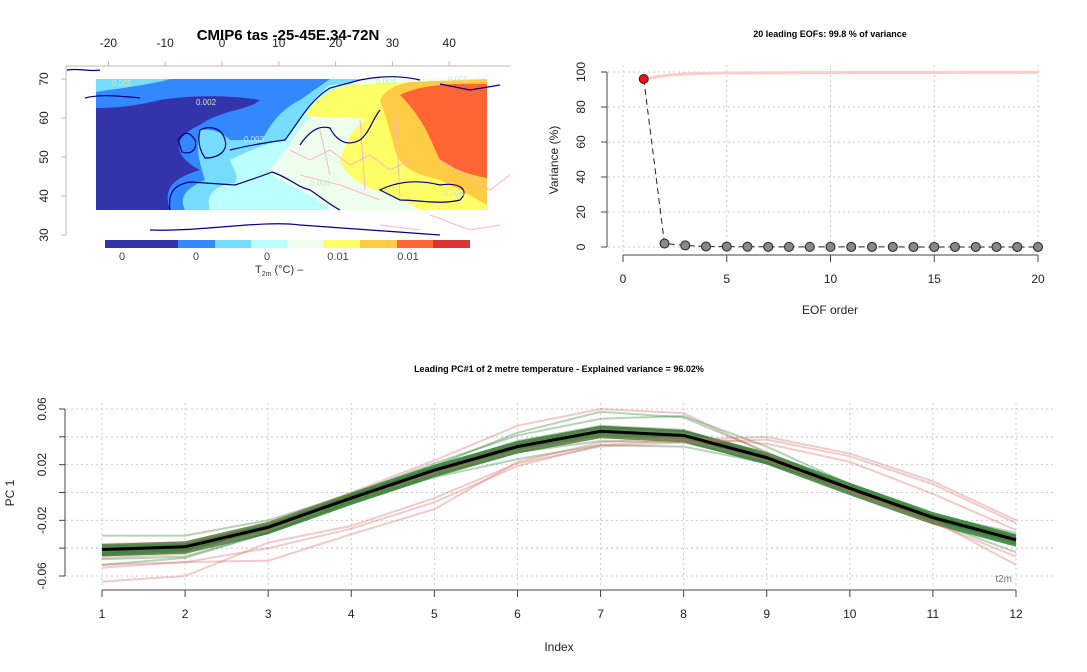  I want to click on eof-explained-line, so click(841, 163).